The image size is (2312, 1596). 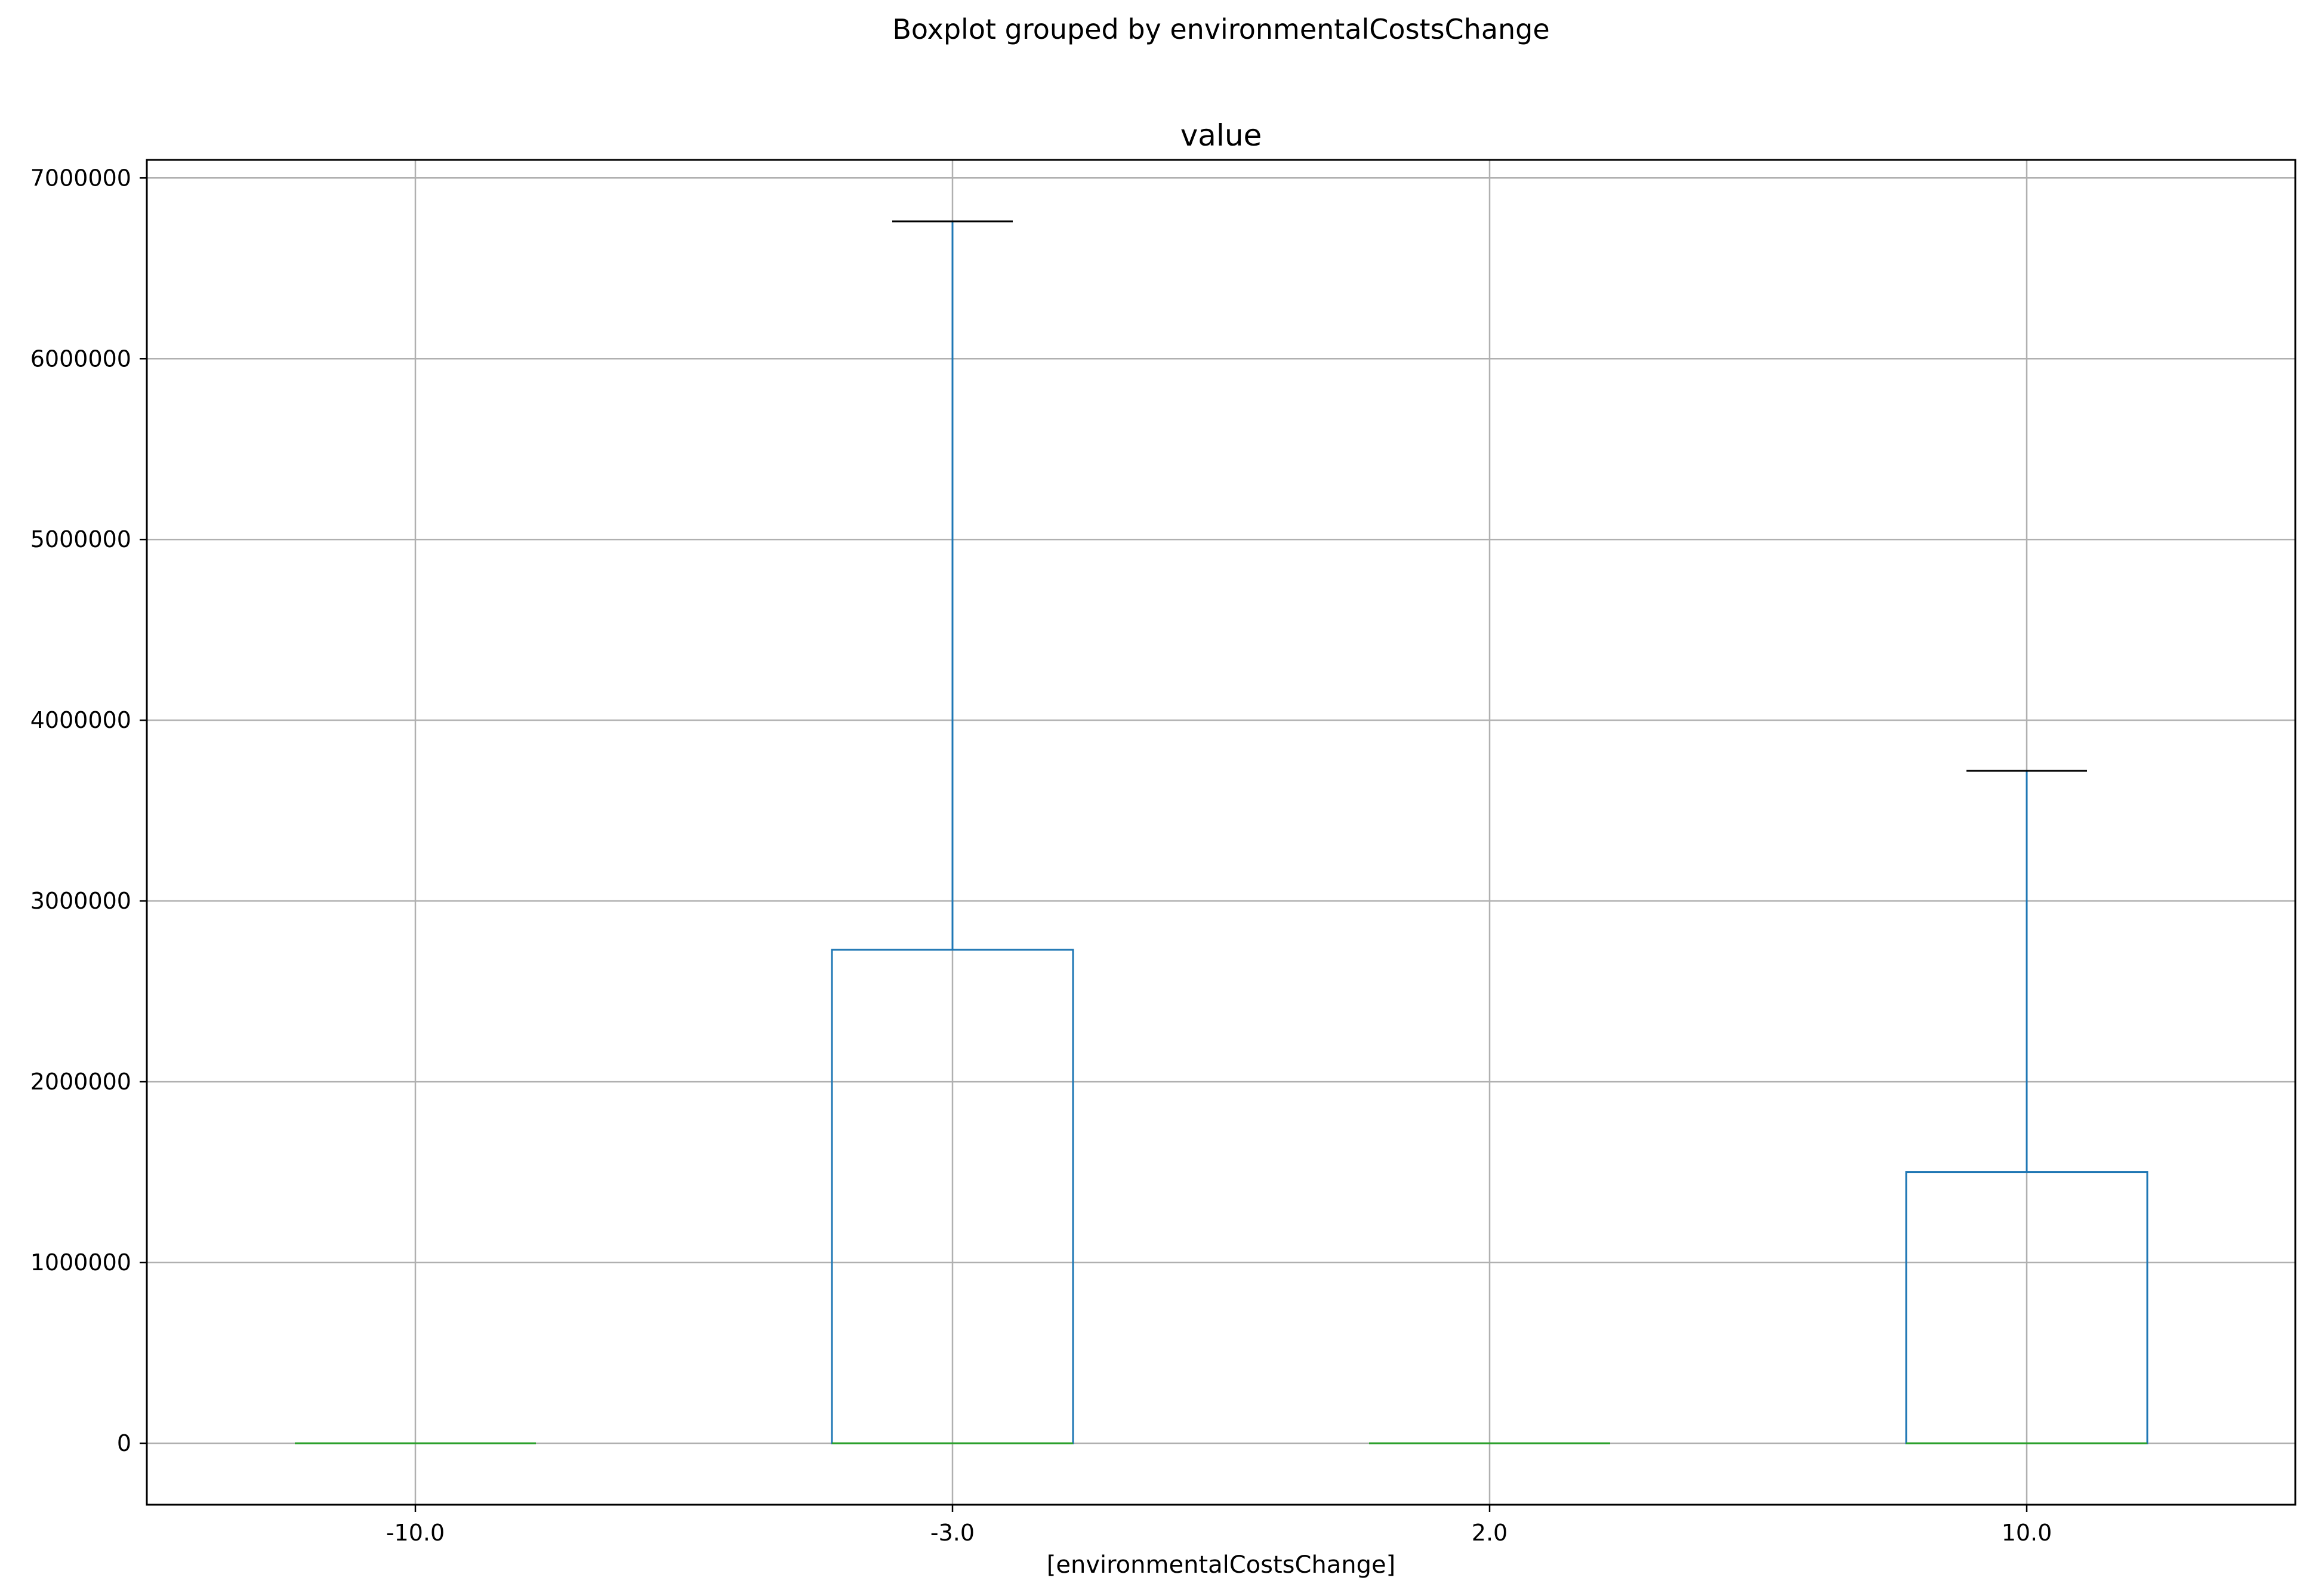 I want to click on y-tick-label: 6000000, so click(x=80, y=359).